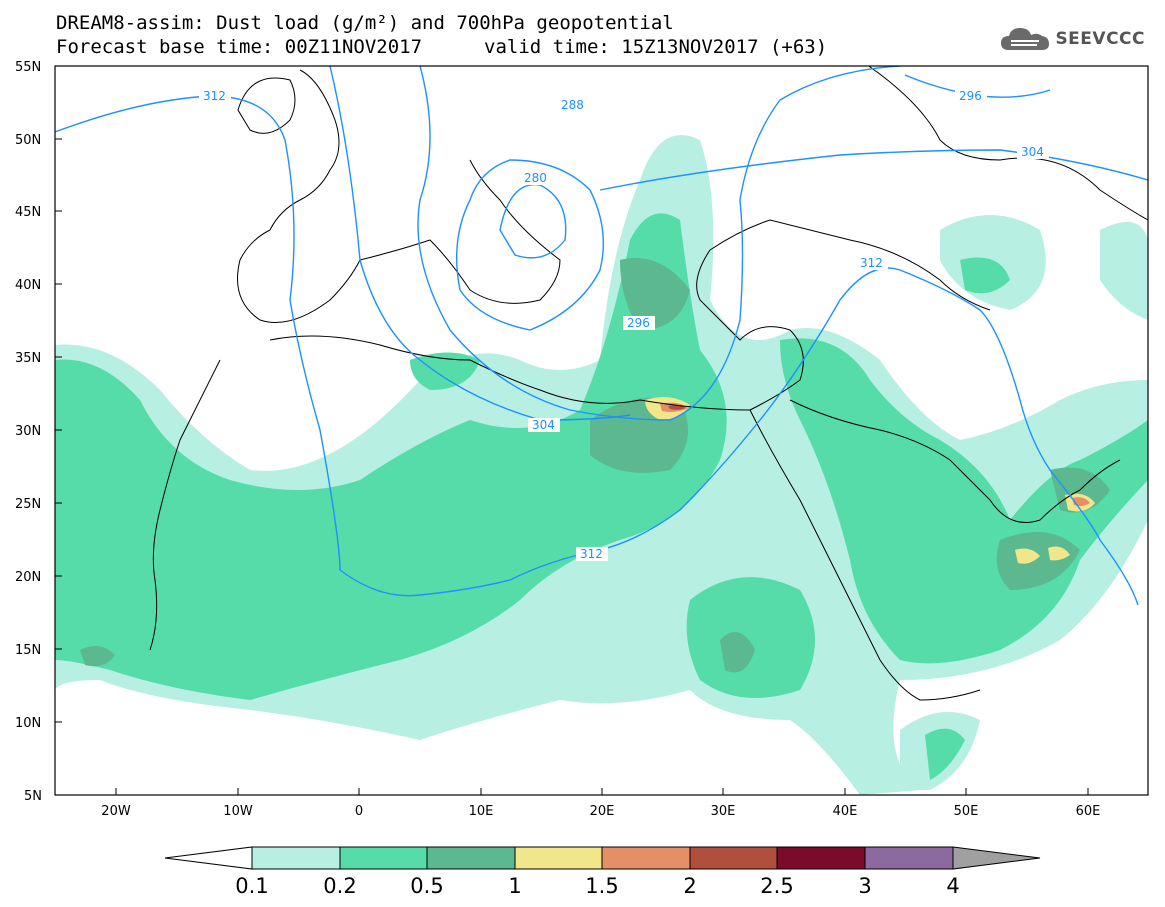  What do you see at coordinates (602, 872) in the screenshot?
I see `colorbar: 0.1 0.2 0.5 1 1.5 2 2.5 3 4` at bounding box center [602, 872].